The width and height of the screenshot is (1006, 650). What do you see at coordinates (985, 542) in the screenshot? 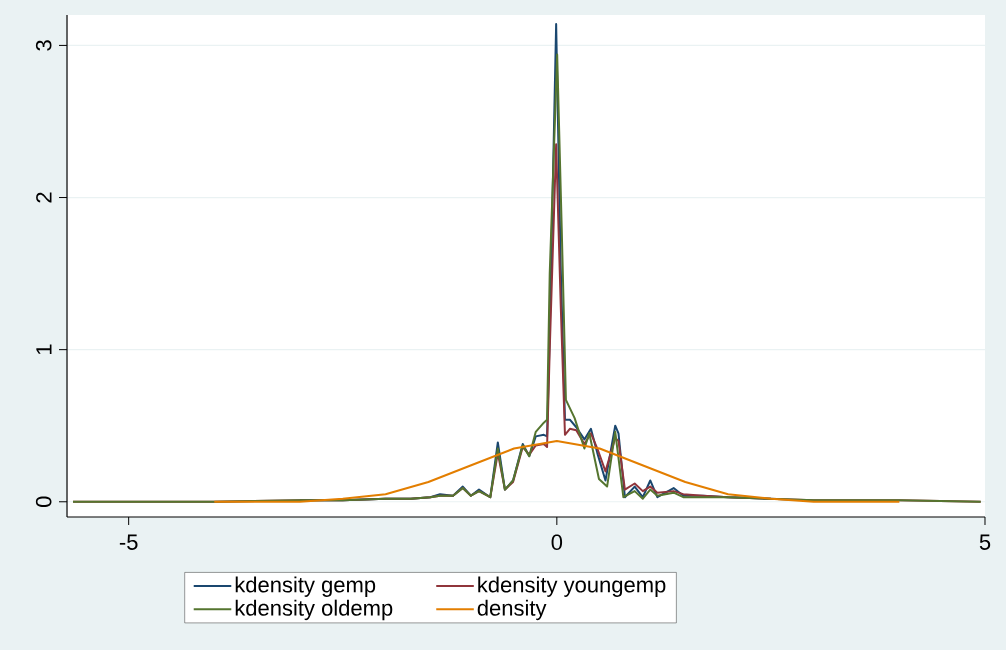
I see `x-tick-label: 5` at bounding box center [985, 542].